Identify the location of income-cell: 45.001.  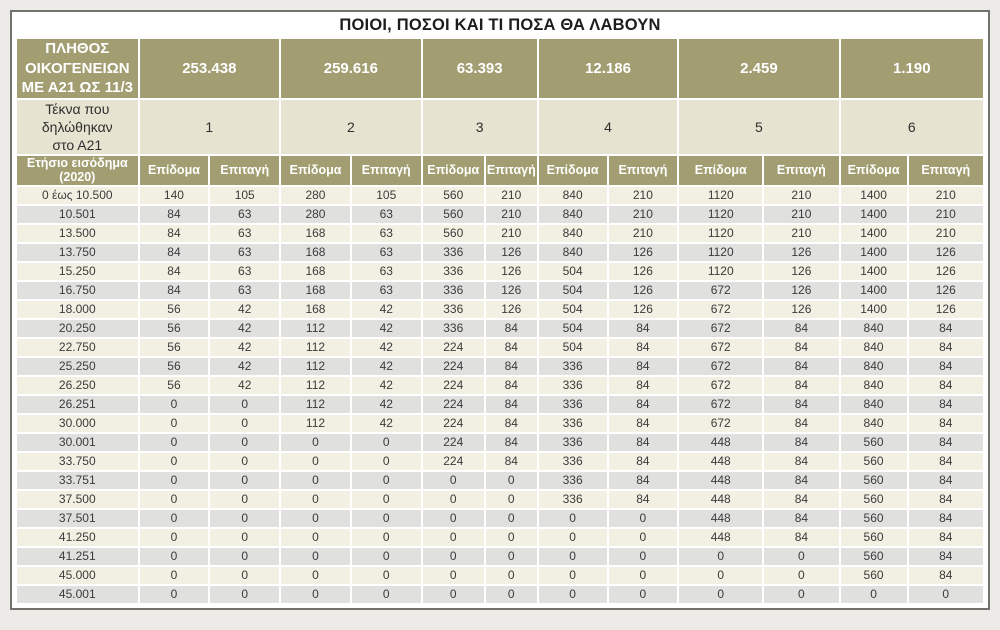
(77, 594).